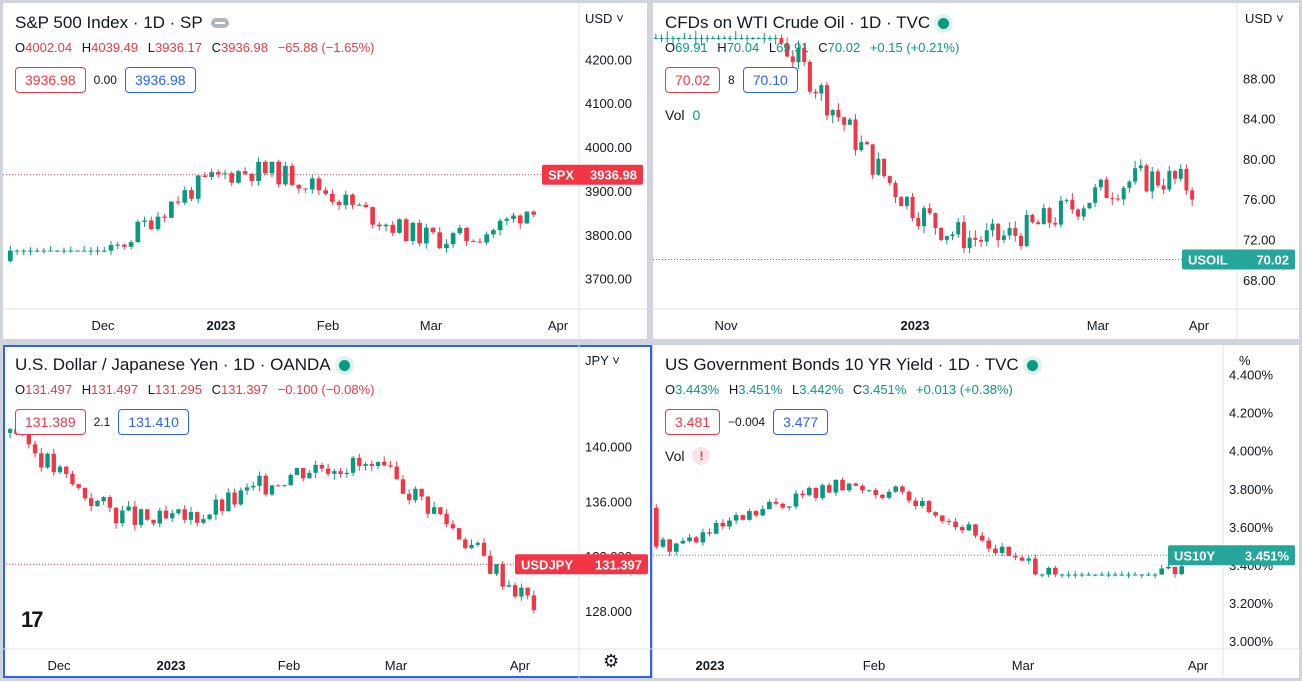 Image resolution: width=1302 pixels, height=681 pixels. What do you see at coordinates (798, 22) in the screenshot?
I see `symbol-title: CFDs on WTI Crude Oil · 1D · TVC` at bounding box center [798, 22].